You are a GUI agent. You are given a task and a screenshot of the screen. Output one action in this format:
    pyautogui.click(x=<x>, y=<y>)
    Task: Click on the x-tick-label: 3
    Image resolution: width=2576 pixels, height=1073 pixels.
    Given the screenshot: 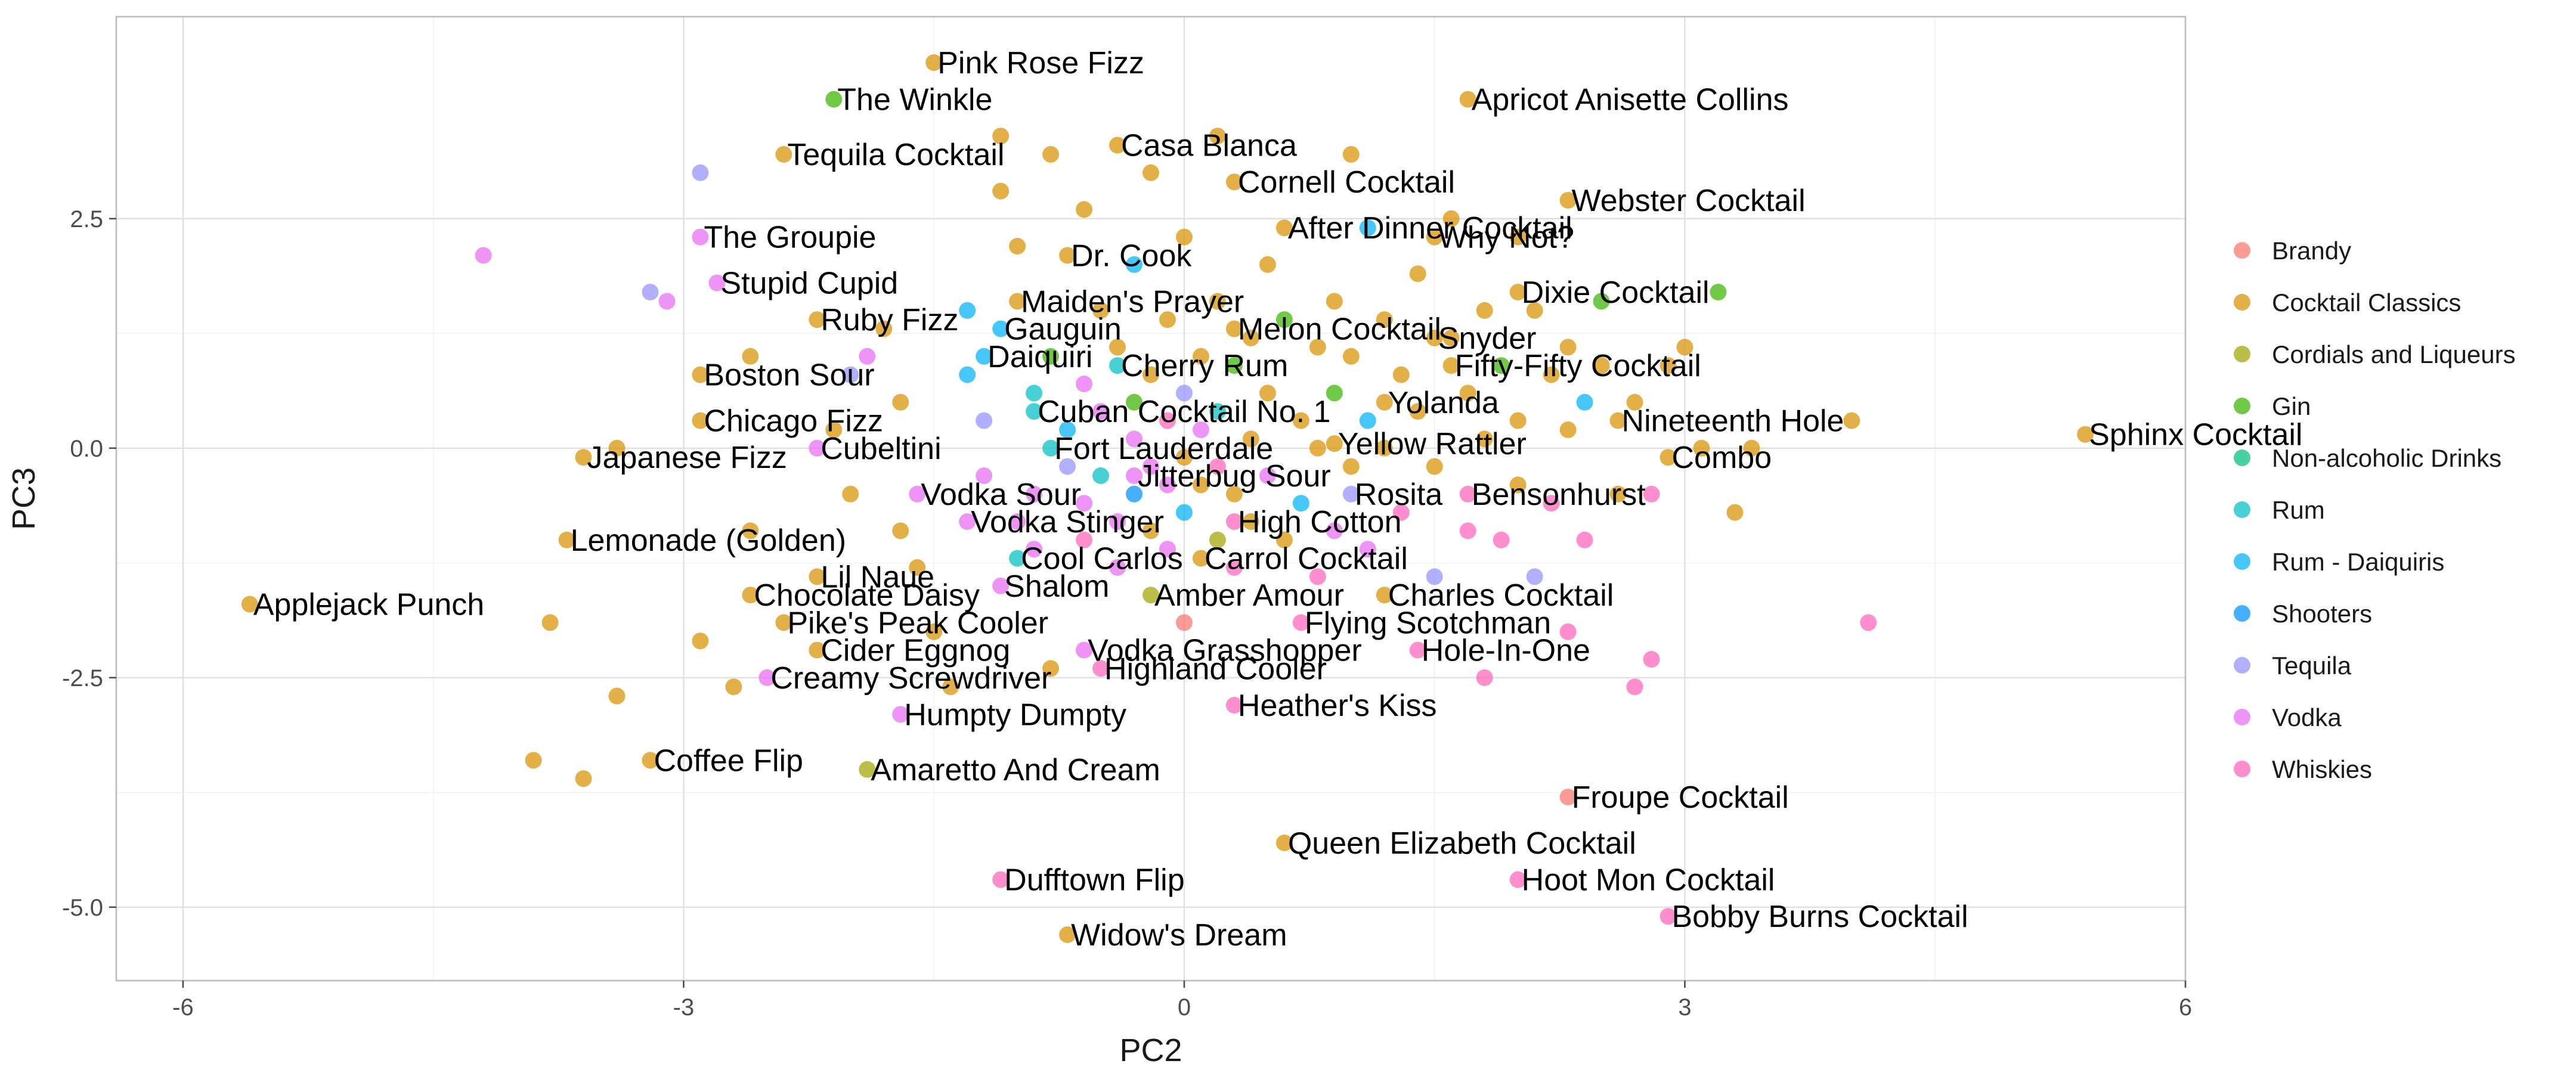 What is the action you would take?
    pyautogui.click(x=1684, y=1007)
    